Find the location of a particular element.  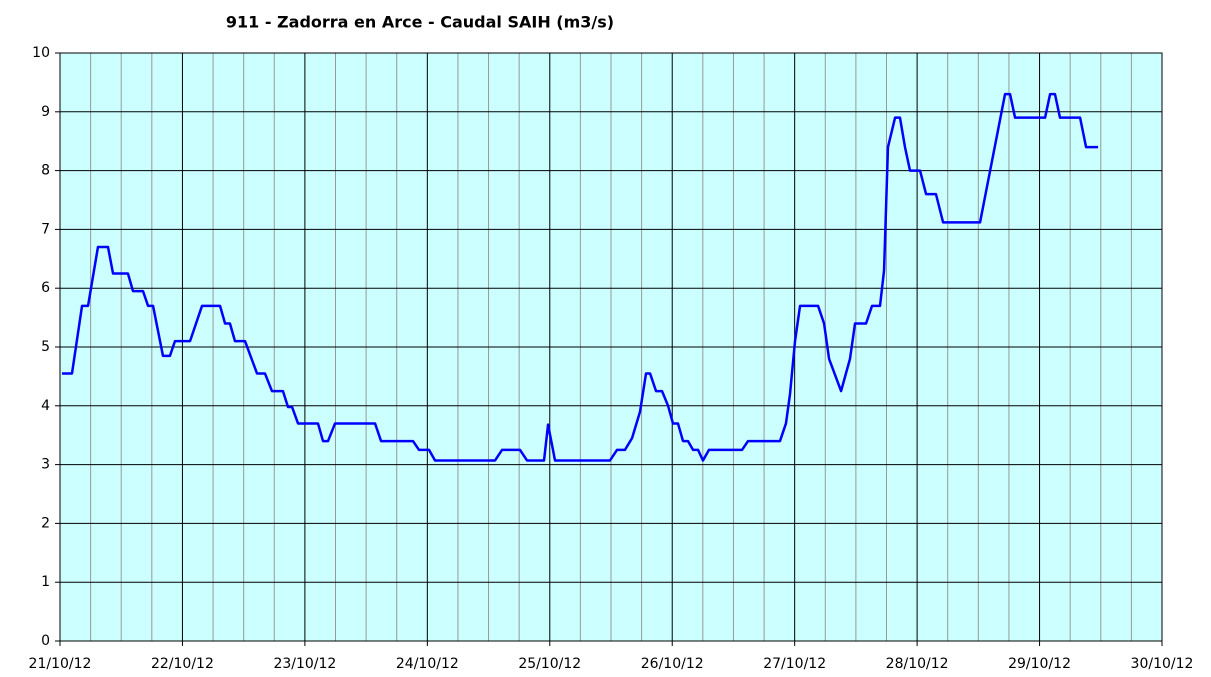

x-tick-label: 22/10/12 is located at coordinates (182, 664).